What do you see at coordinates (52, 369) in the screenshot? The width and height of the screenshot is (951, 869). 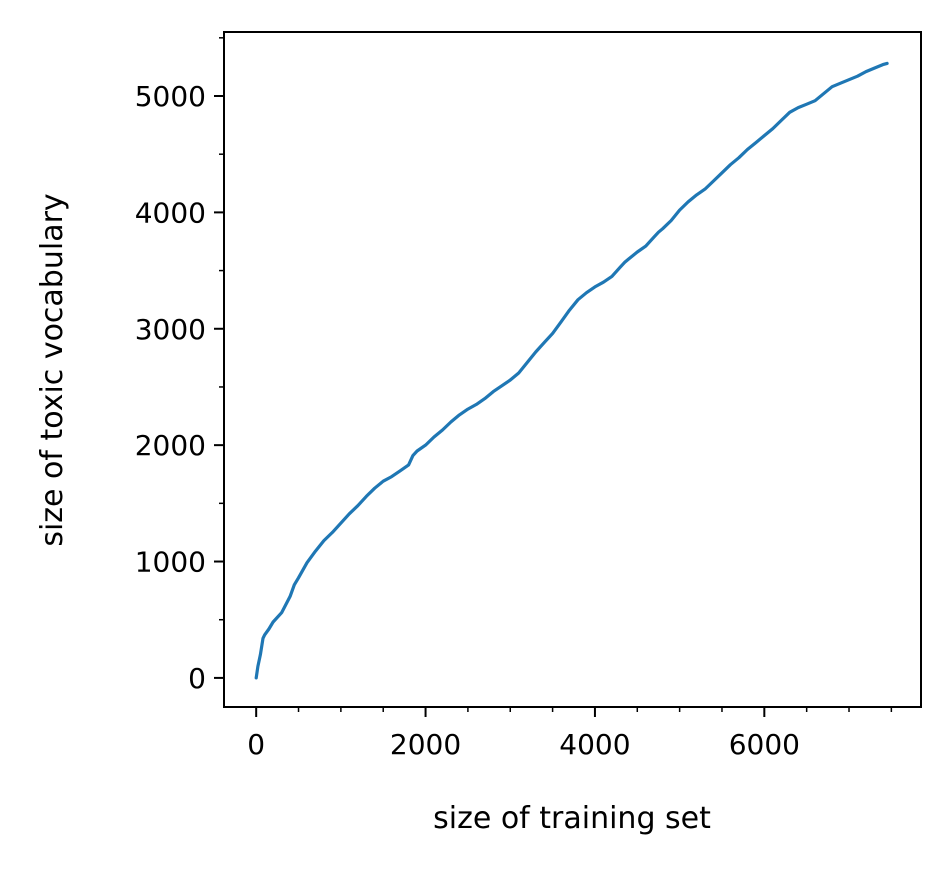 I see `y-axis-label: size of toxic vocabulary` at bounding box center [52, 369].